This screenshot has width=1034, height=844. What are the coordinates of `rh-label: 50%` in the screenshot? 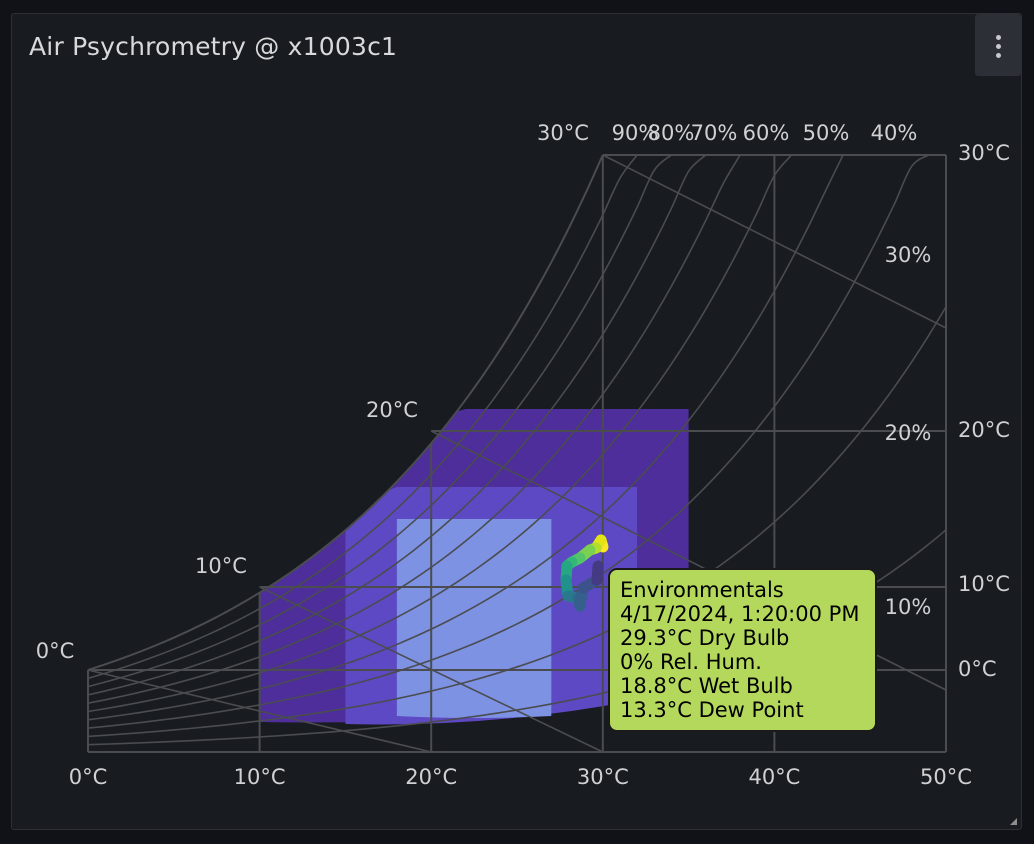 It's located at (826, 133).